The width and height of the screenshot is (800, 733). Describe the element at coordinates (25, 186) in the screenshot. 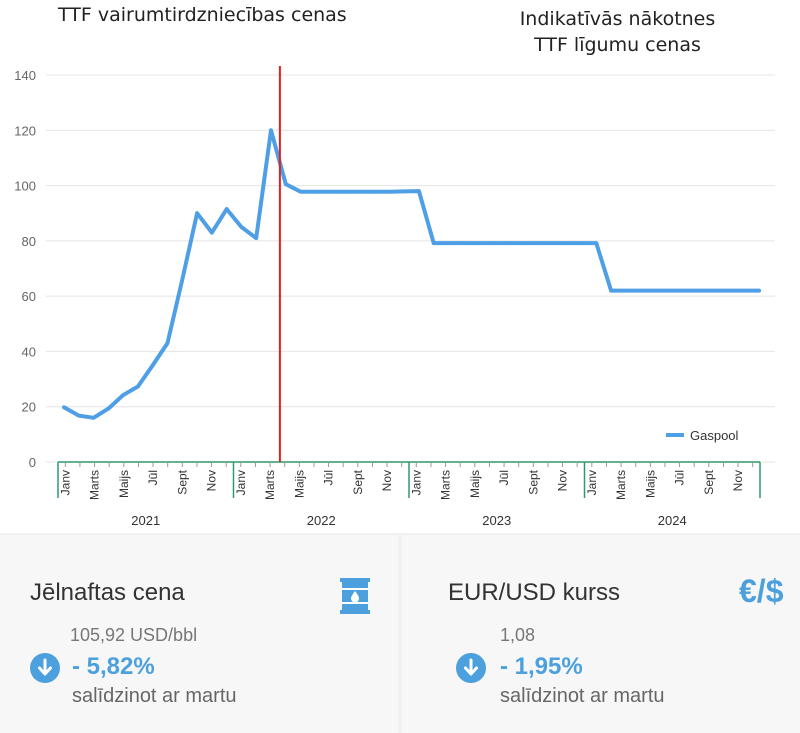

I see `y-tick-label: 100` at that location.